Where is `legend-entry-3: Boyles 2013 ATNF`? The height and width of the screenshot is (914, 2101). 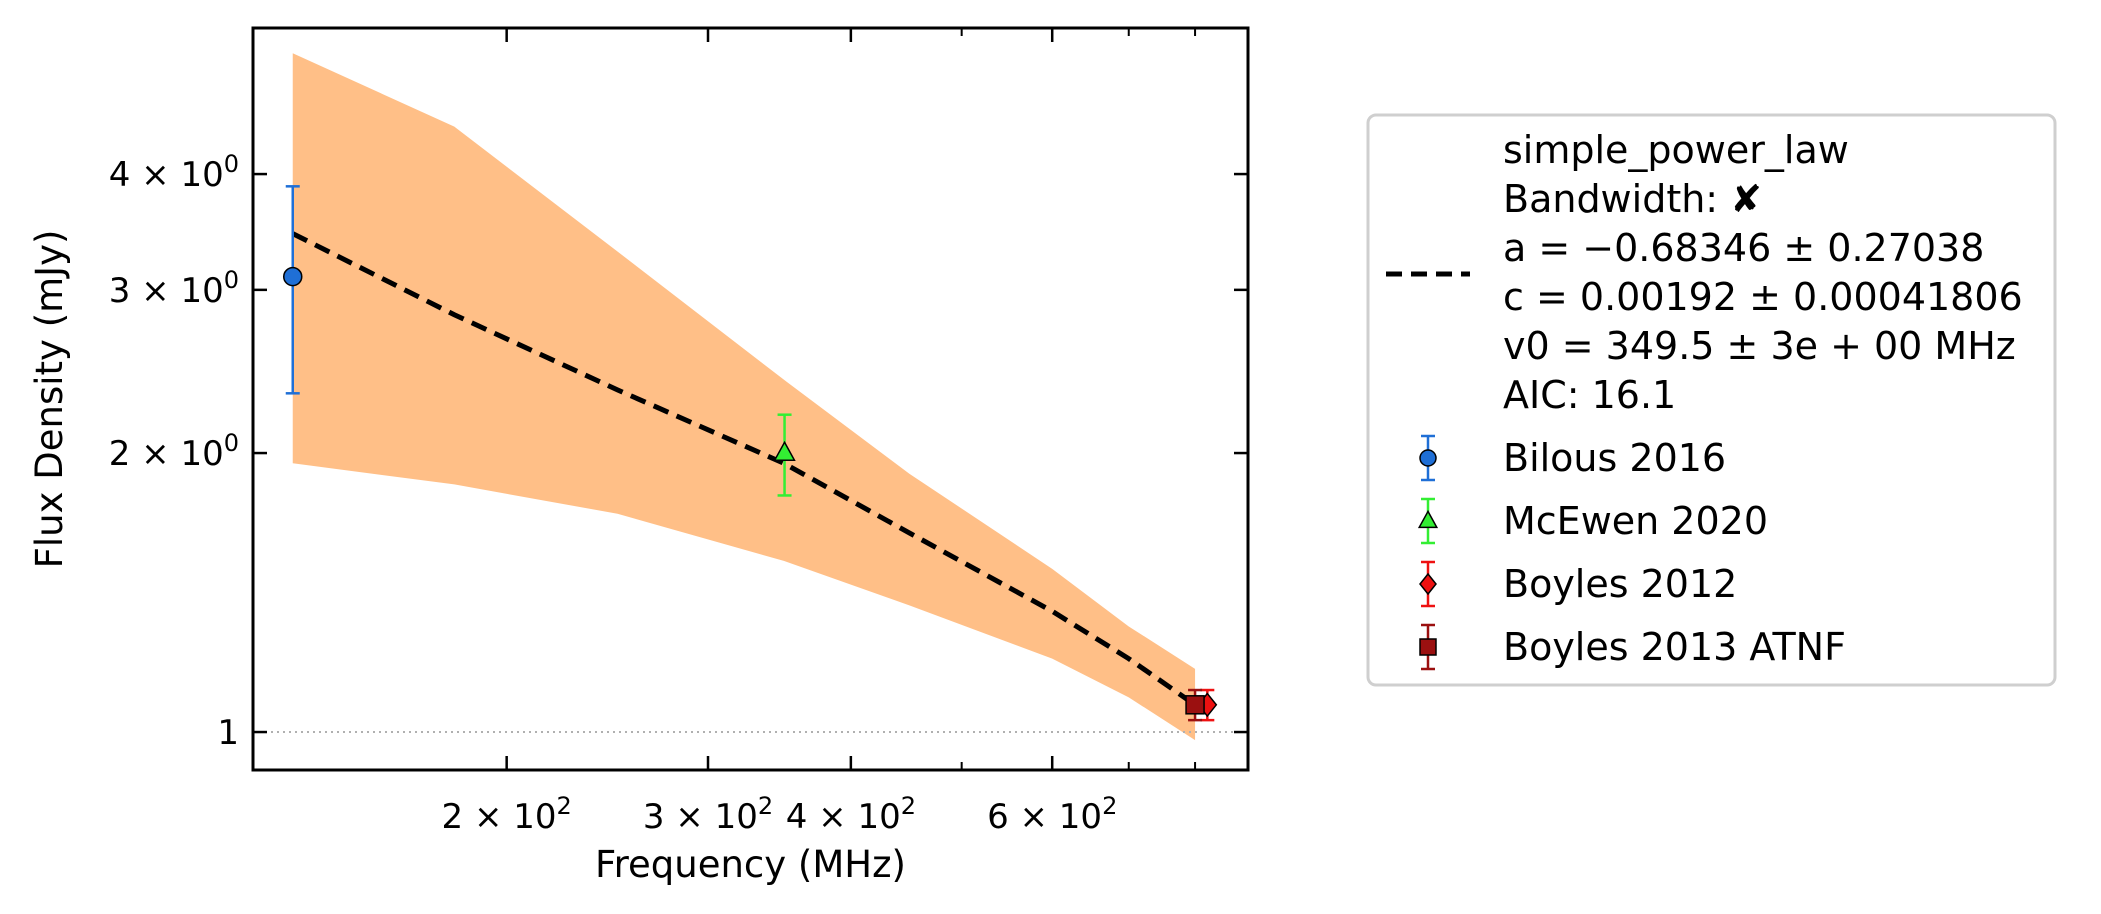
legend-entry-3: Boyles 2013 ATNF is located at coordinates (1632, 647).